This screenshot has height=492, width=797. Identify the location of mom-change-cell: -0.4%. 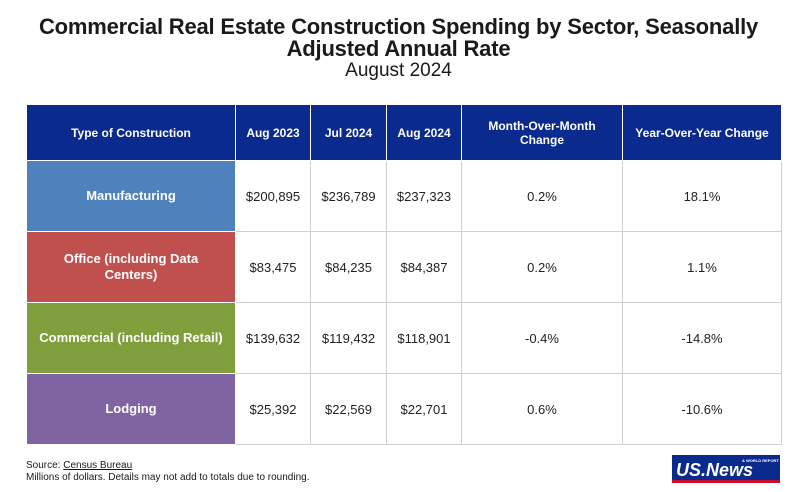
(542, 338).